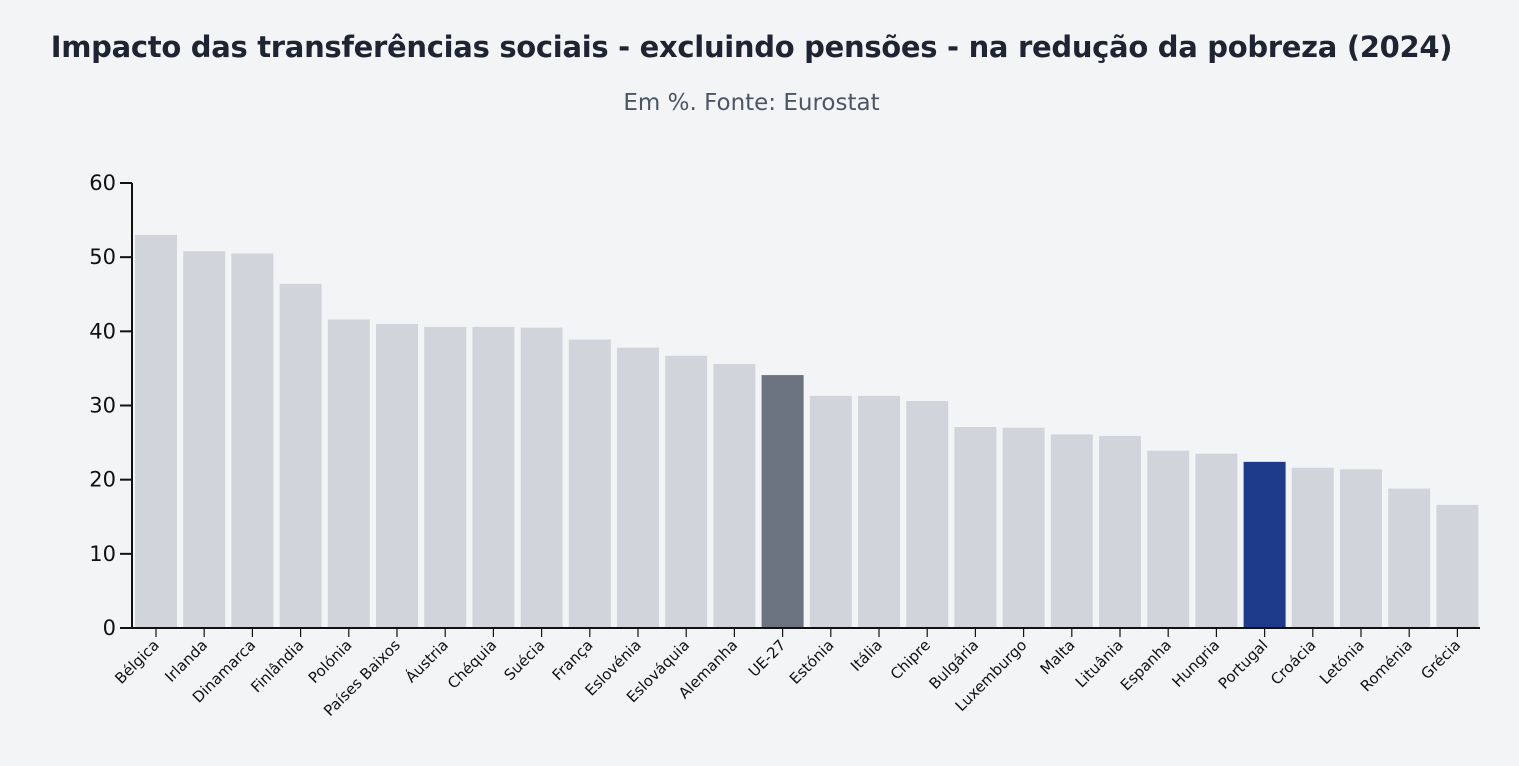 The width and height of the screenshot is (1519, 766). I want to click on bar-alemanha, so click(734, 495).